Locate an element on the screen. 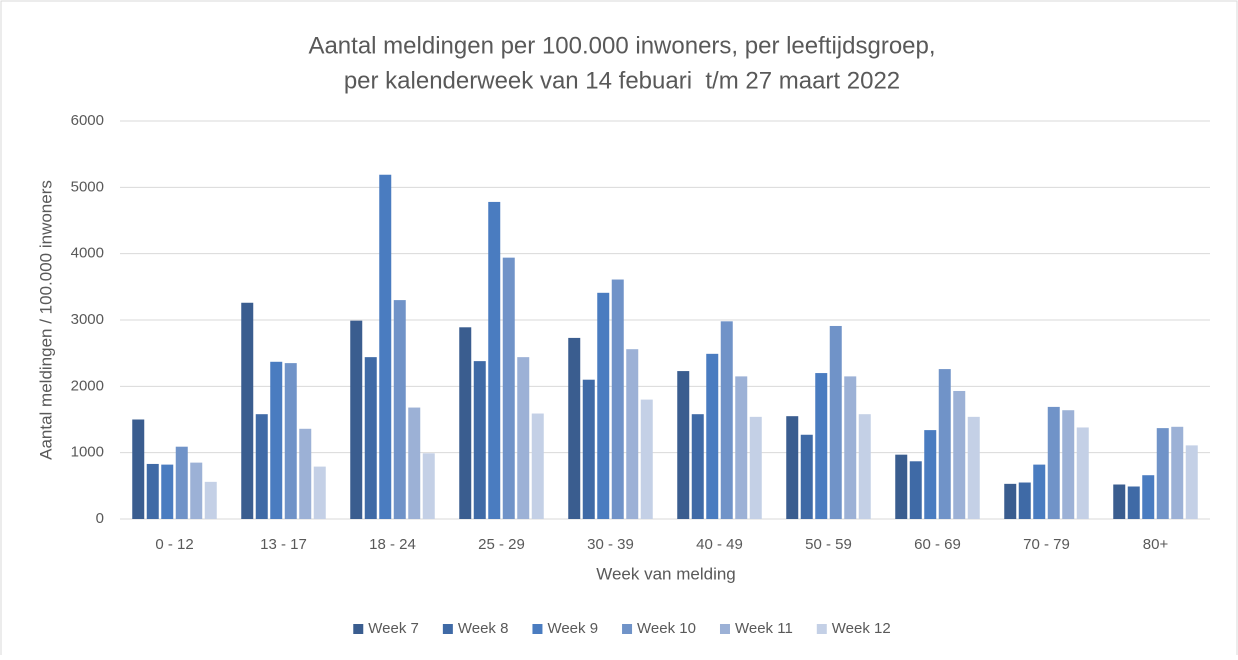 The width and height of the screenshot is (1238, 660). legend-label: Week 11 is located at coordinates (764, 628).